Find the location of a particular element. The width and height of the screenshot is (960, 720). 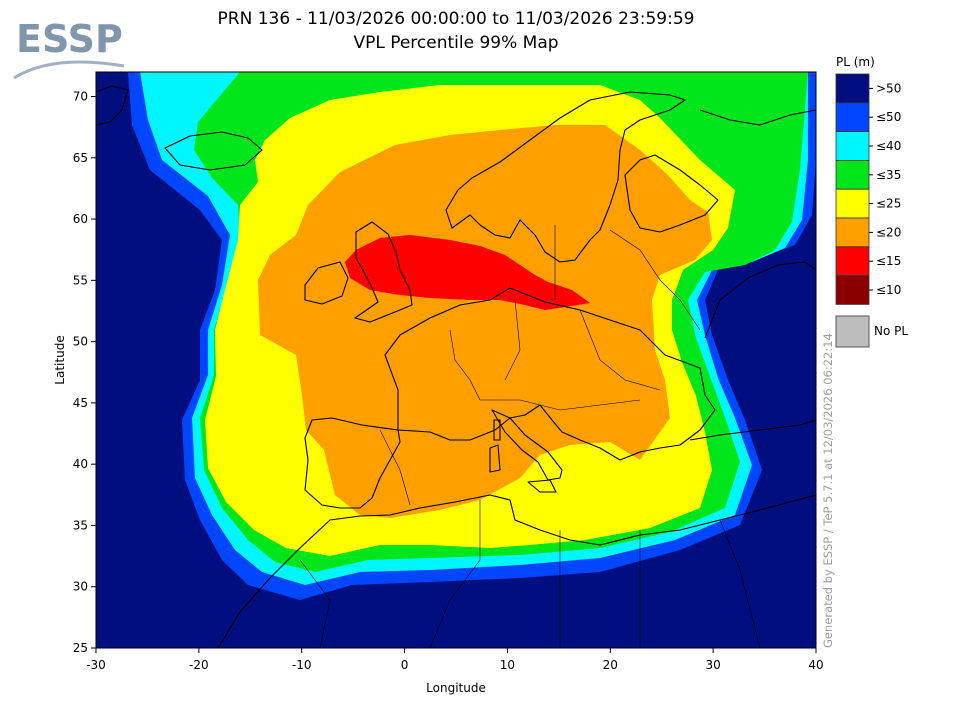

legend-label: ≤25 is located at coordinates (888, 204).